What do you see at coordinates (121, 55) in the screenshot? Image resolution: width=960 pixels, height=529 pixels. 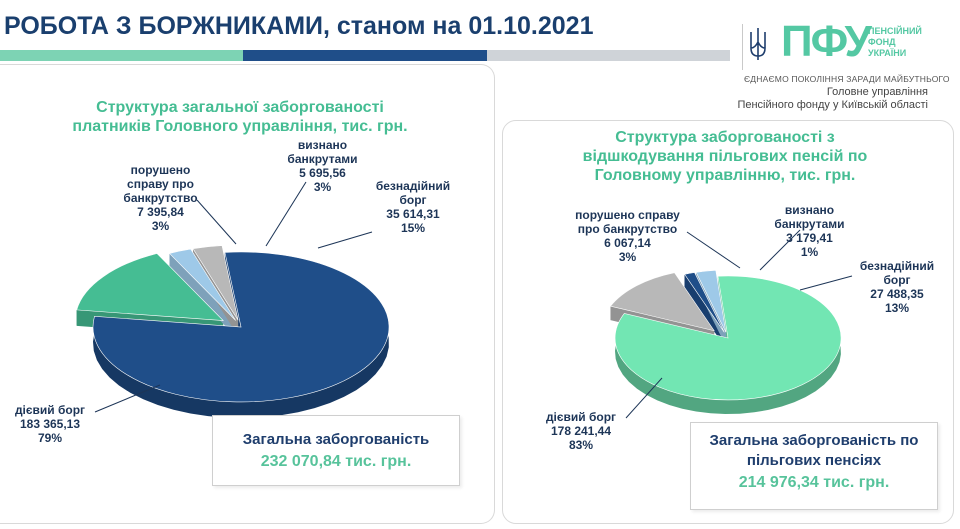 I see `header-stripe-mint` at bounding box center [121, 55].